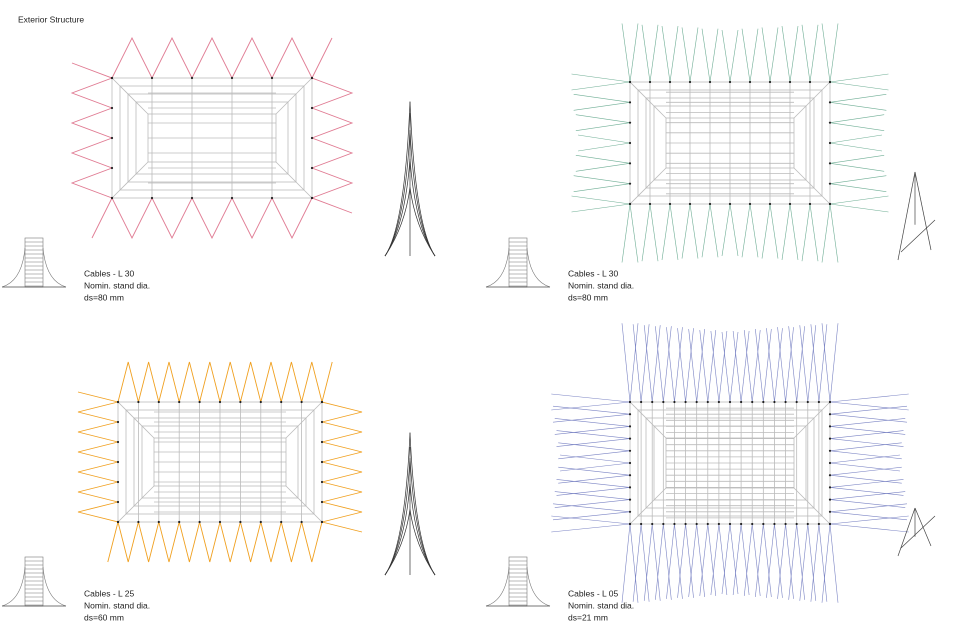 This screenshot has width=960, height=621. I want to click on plan-drawing, so click(220, 462).